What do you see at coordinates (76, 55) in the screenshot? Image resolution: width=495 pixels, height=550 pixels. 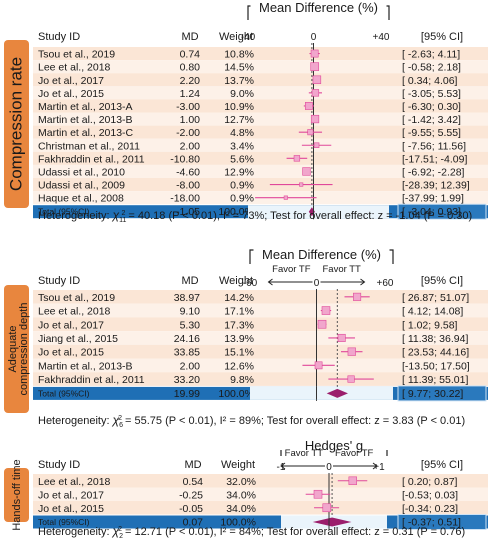 I see `study-id: Tsou et al., 2019` at bounding box center [76, 55].